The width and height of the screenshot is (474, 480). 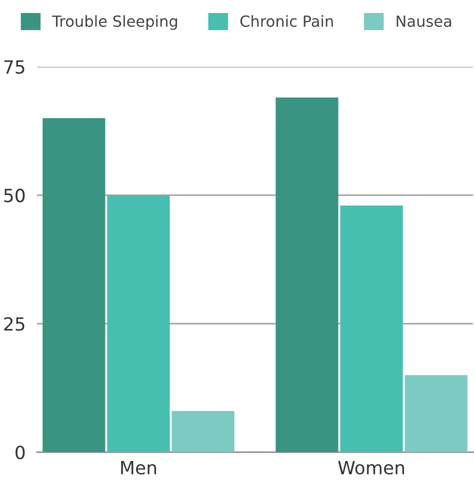 I want to click on y-tick-label: 25, so click(x=14, y=324).